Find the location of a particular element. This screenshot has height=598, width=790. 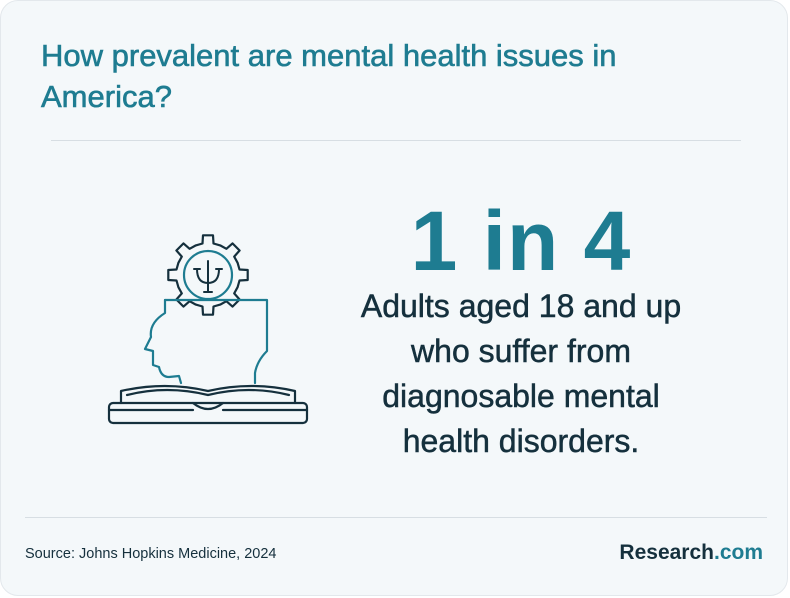

source-citation: Source: Johns Hopkins Medicine, 2024 is located at coordinates (151, 554).